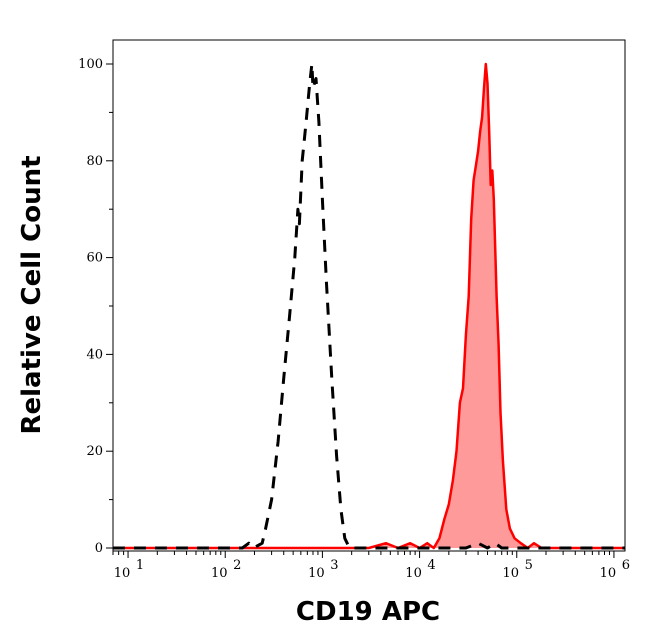 The height and width of the screenshot is (641, 646). Describe the element at coordinates (529, 565) in the screenshot. I see `x-tick-exponent: 5` at that location.